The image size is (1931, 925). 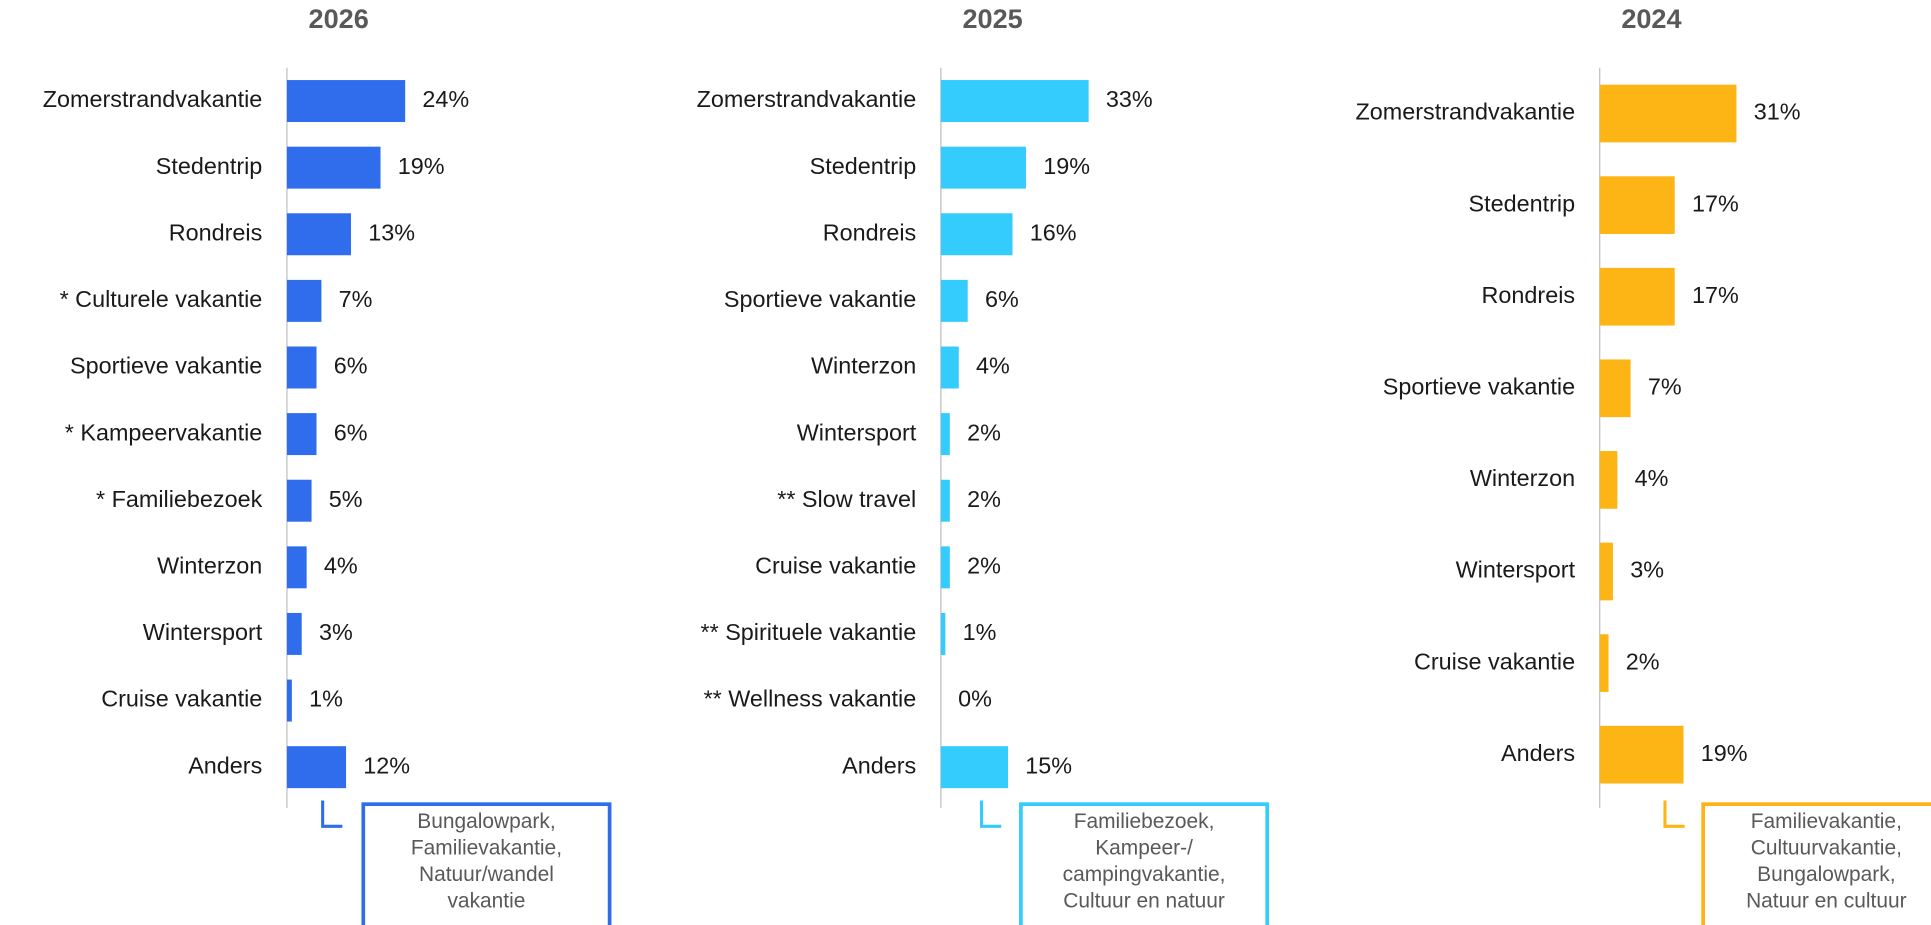 I want to click on annotation-text: vakantie, so click(x=486, y=901).